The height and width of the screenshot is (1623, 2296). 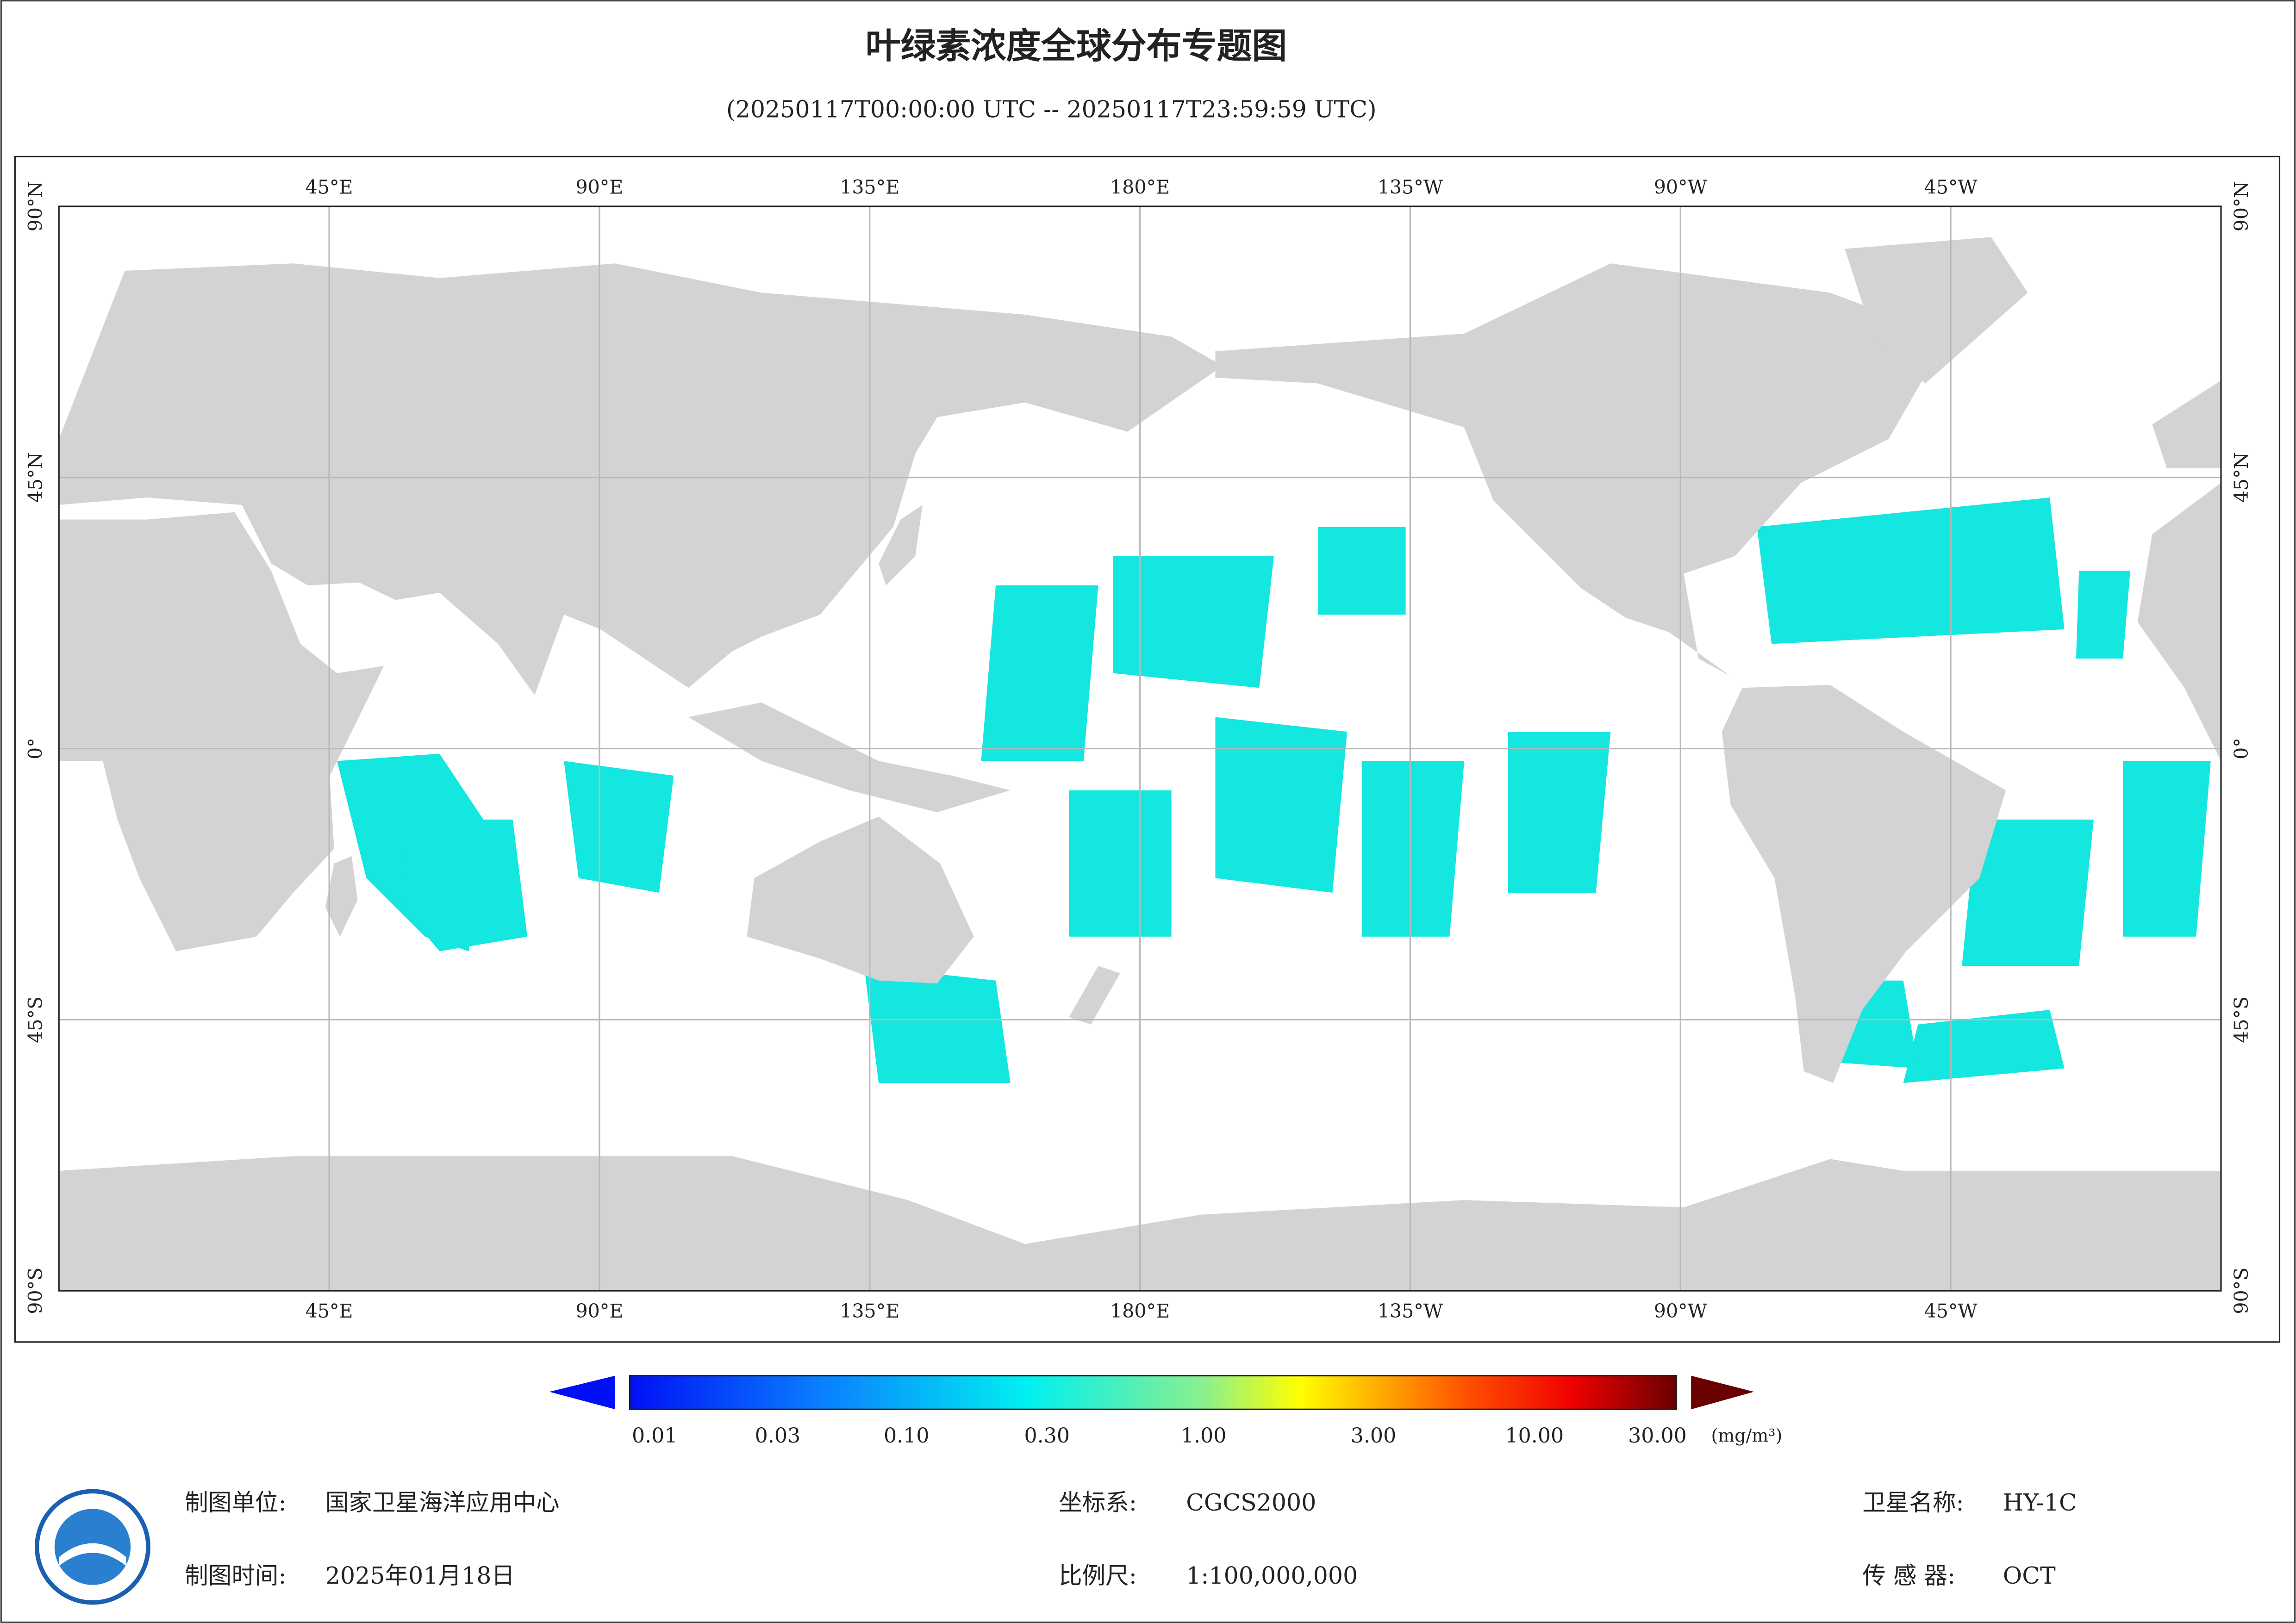 I want to click on footer-value: HY-1C, so click(x=2040, y=1502).